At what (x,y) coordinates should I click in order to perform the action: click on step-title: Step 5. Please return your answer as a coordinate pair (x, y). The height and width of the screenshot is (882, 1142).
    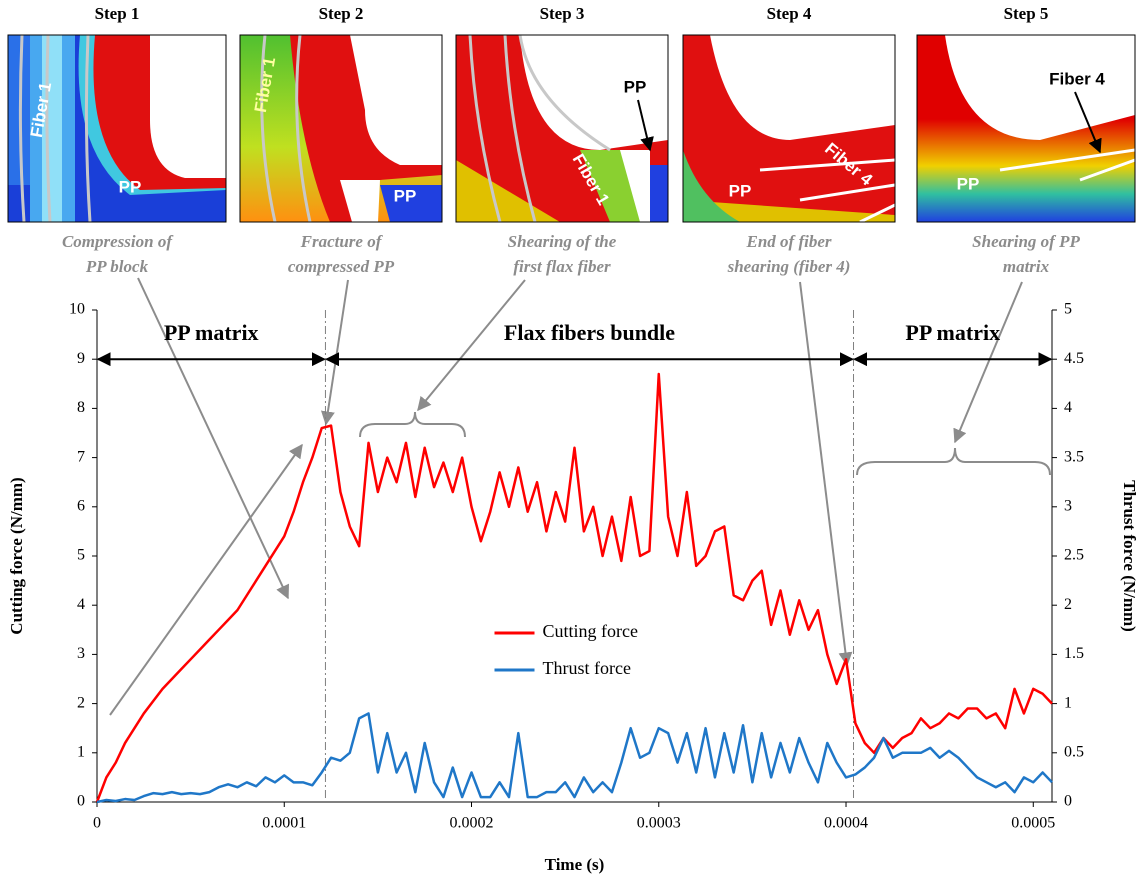
    Looking at the image, I should click on (1026, 13).